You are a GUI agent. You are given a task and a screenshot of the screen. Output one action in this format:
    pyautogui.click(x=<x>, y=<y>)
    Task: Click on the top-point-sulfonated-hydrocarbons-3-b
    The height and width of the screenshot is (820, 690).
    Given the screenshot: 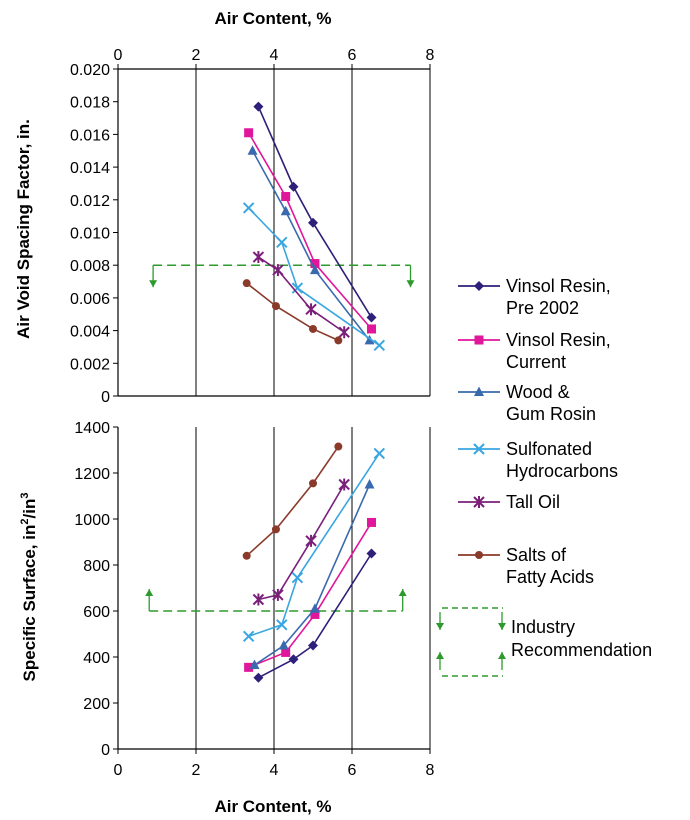 What is the action you would take?
    pyautogui.click(x=379, y=345)
    